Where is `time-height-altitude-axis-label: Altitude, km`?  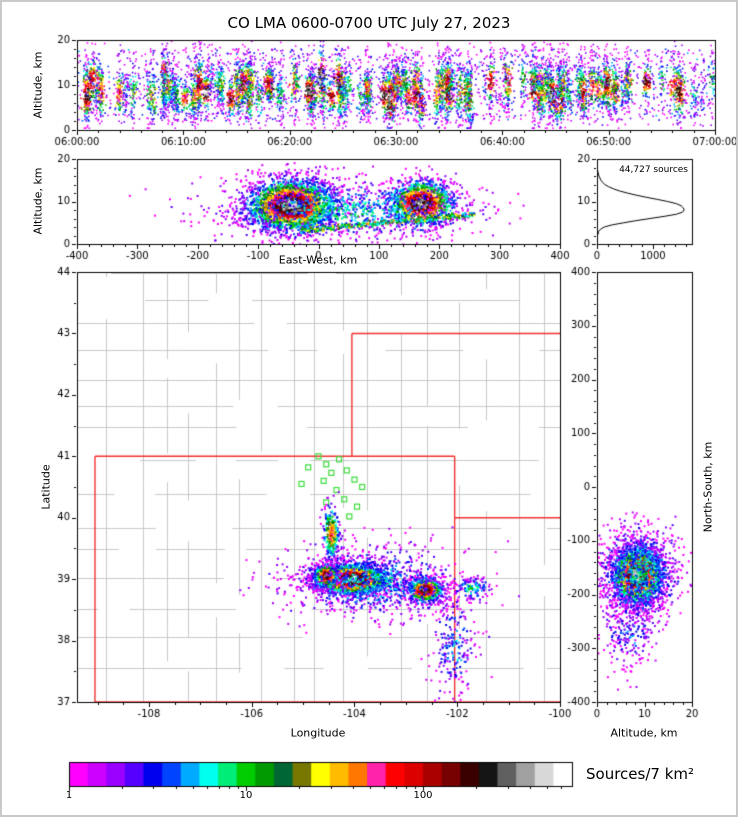
time-height-altitude-axis-label: Altitude, km is located at coordinates (38, 85).